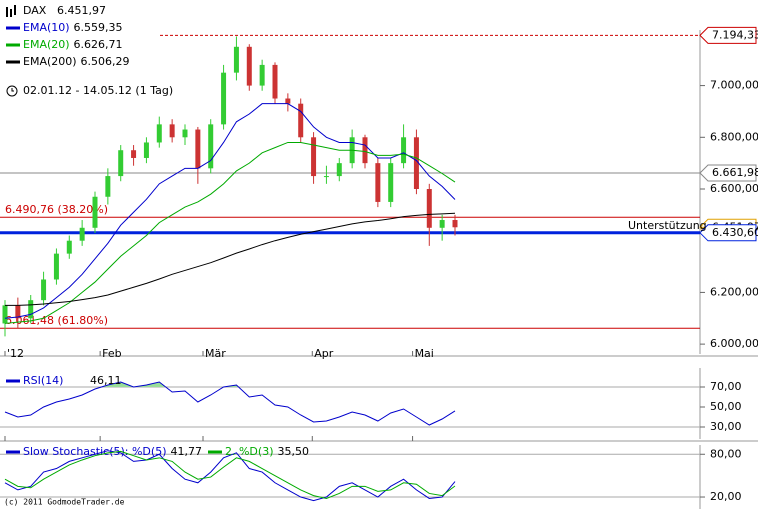 Image resolution: width=758 pixels, height=509 pixels. Describe the element at coordinates (98, 44) in the screenshot. I see `legend-value: 6.626,71` at that location.